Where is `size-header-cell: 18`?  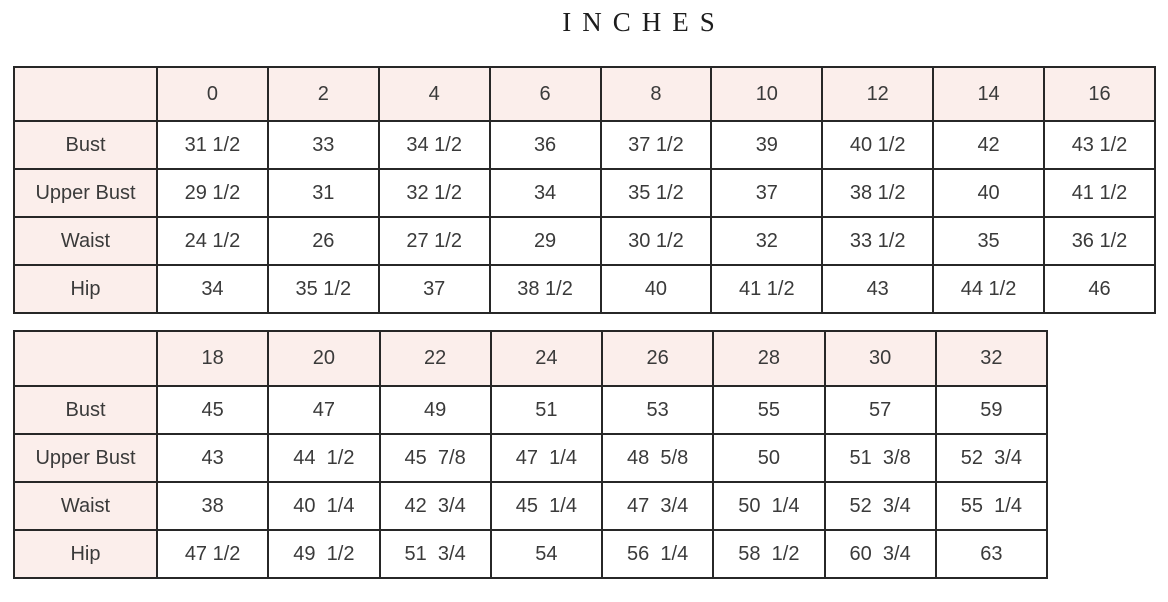 size-header-cell: 18 is located at coordinates (212, 358).